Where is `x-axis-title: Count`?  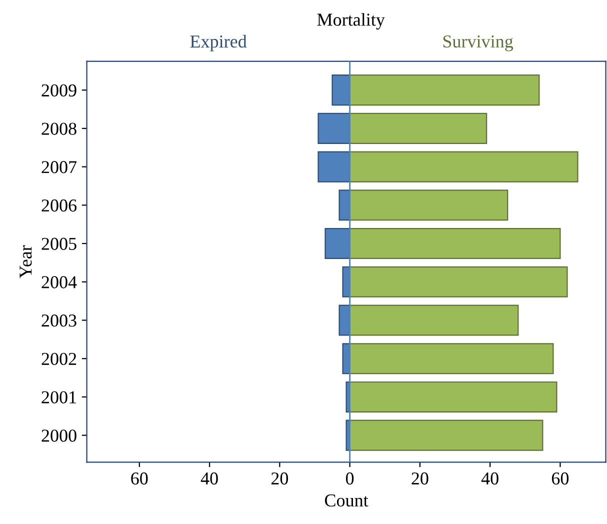 x-axis-title: Count is located at coordinates (346, 500).